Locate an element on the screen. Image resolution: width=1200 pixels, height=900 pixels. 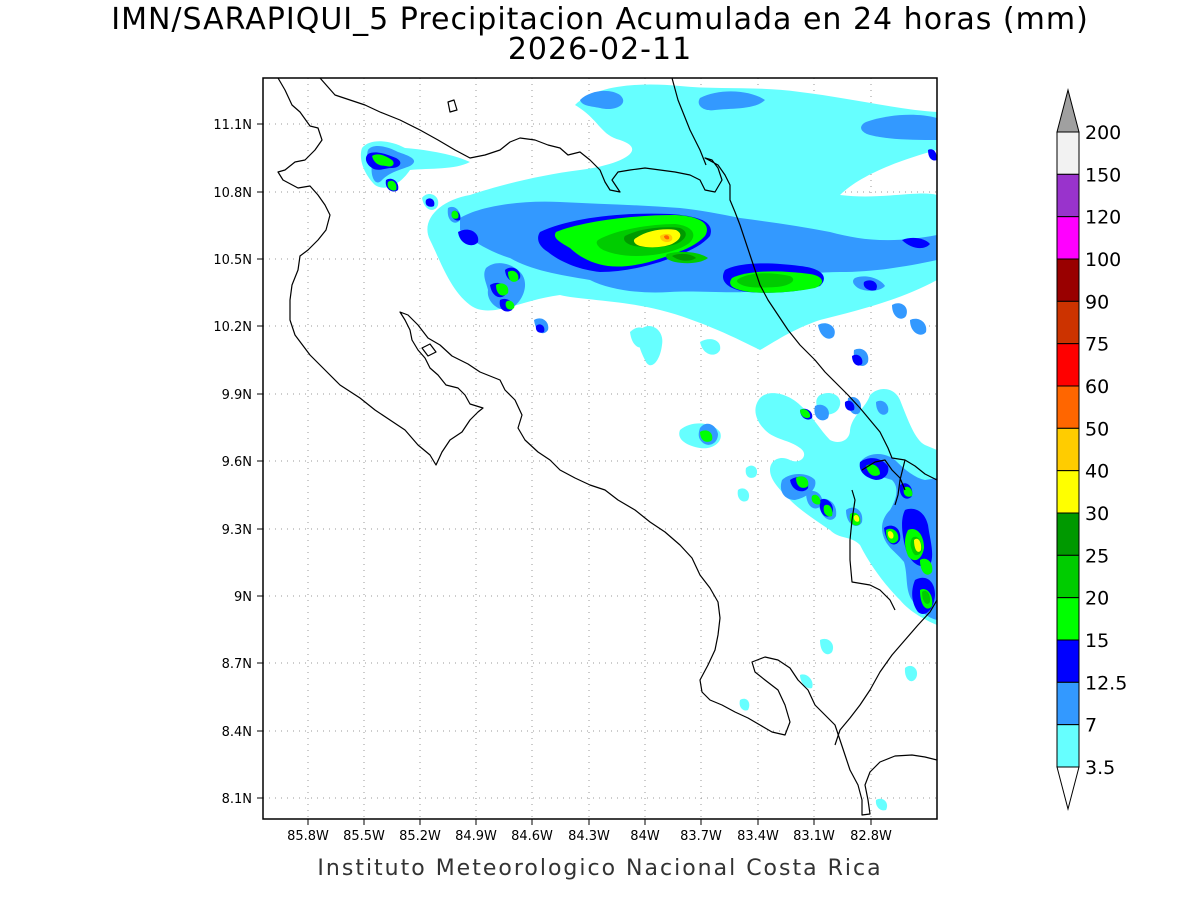
legend-top-arrow is located at coordinates (1068, 110).